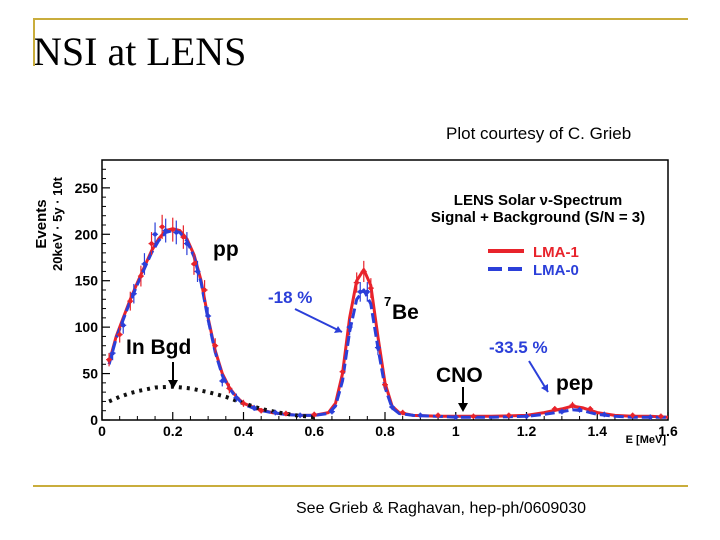  I want to click on y-tick-label: 100, so click(87, 327).